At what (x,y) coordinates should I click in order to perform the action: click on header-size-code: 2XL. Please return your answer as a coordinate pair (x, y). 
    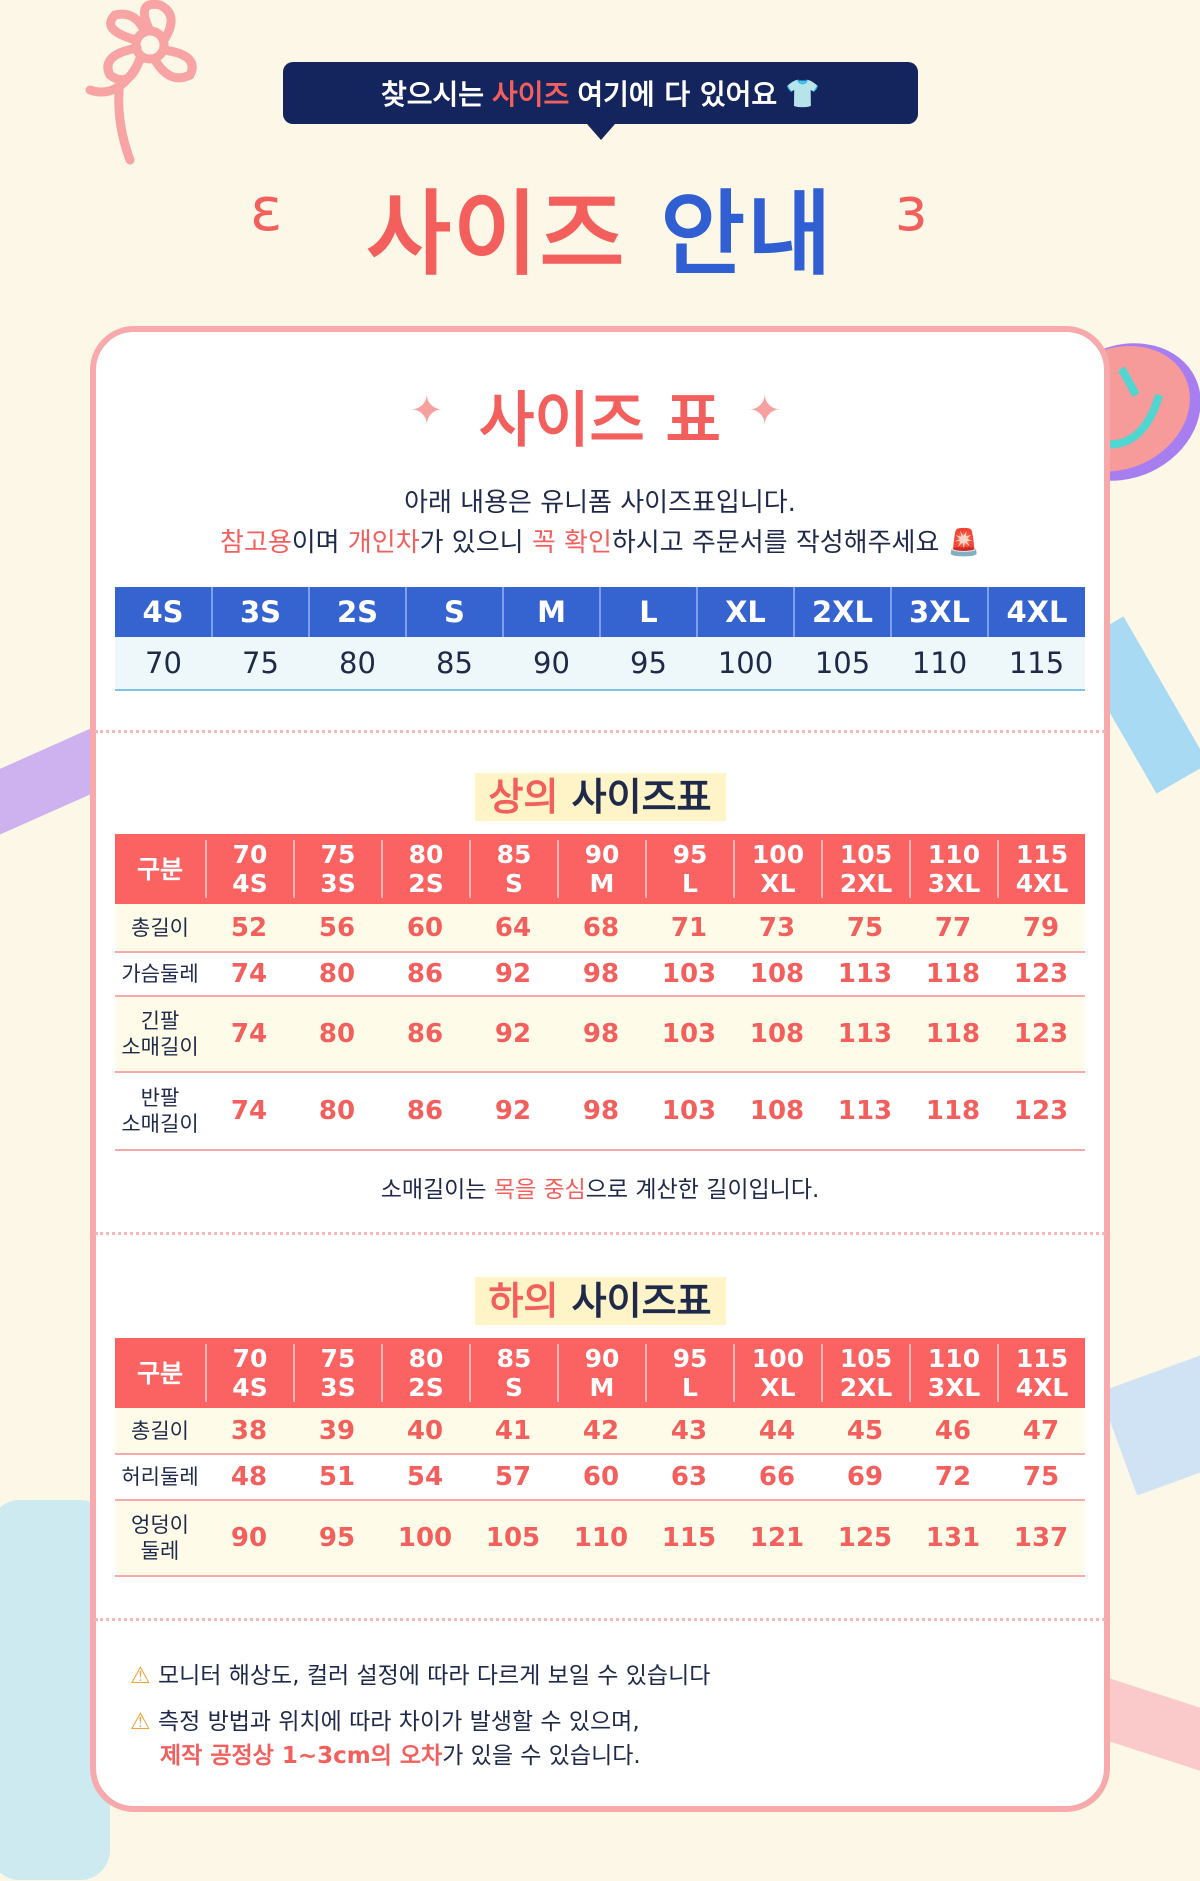
    Looking at the image, I should click on (866, 1387).